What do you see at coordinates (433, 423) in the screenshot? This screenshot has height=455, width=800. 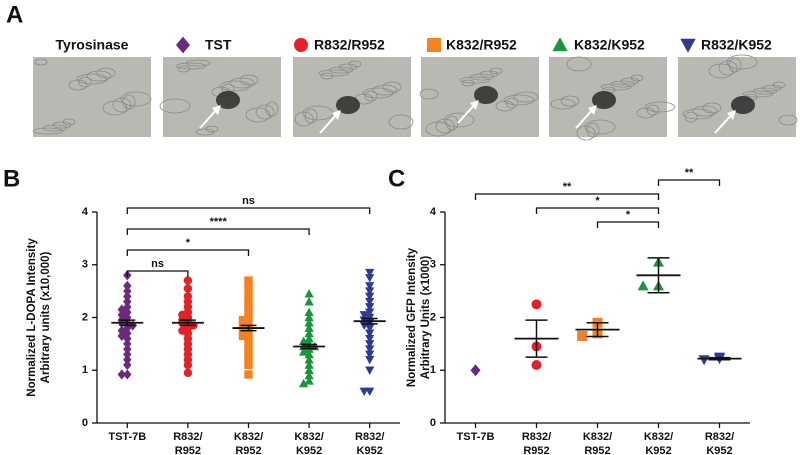 I see `y-tick-label: 0` at bounding box center [433, 423].